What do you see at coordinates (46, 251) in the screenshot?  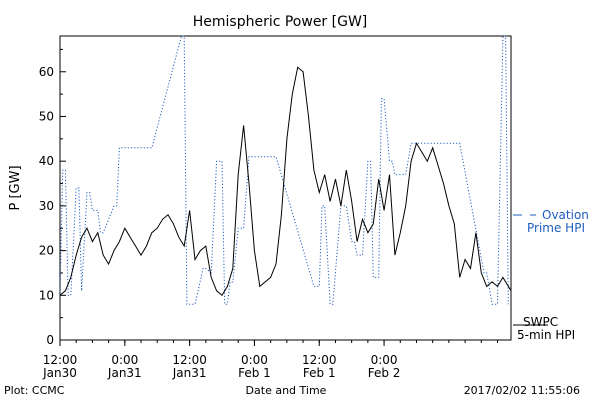 I see `y-tick-label: 20` at bounding box center [46, 251].